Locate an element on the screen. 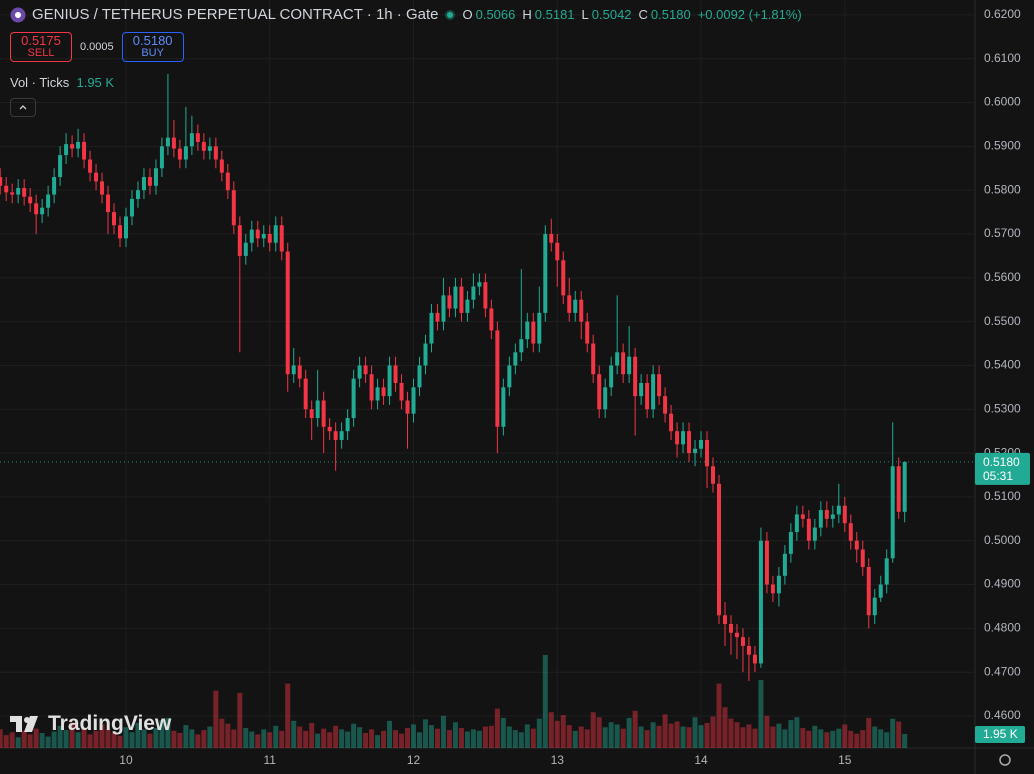 The height and width of the screenshot is (774, 1034). x-tick-label: 15 is located at coordinates (845, 760).